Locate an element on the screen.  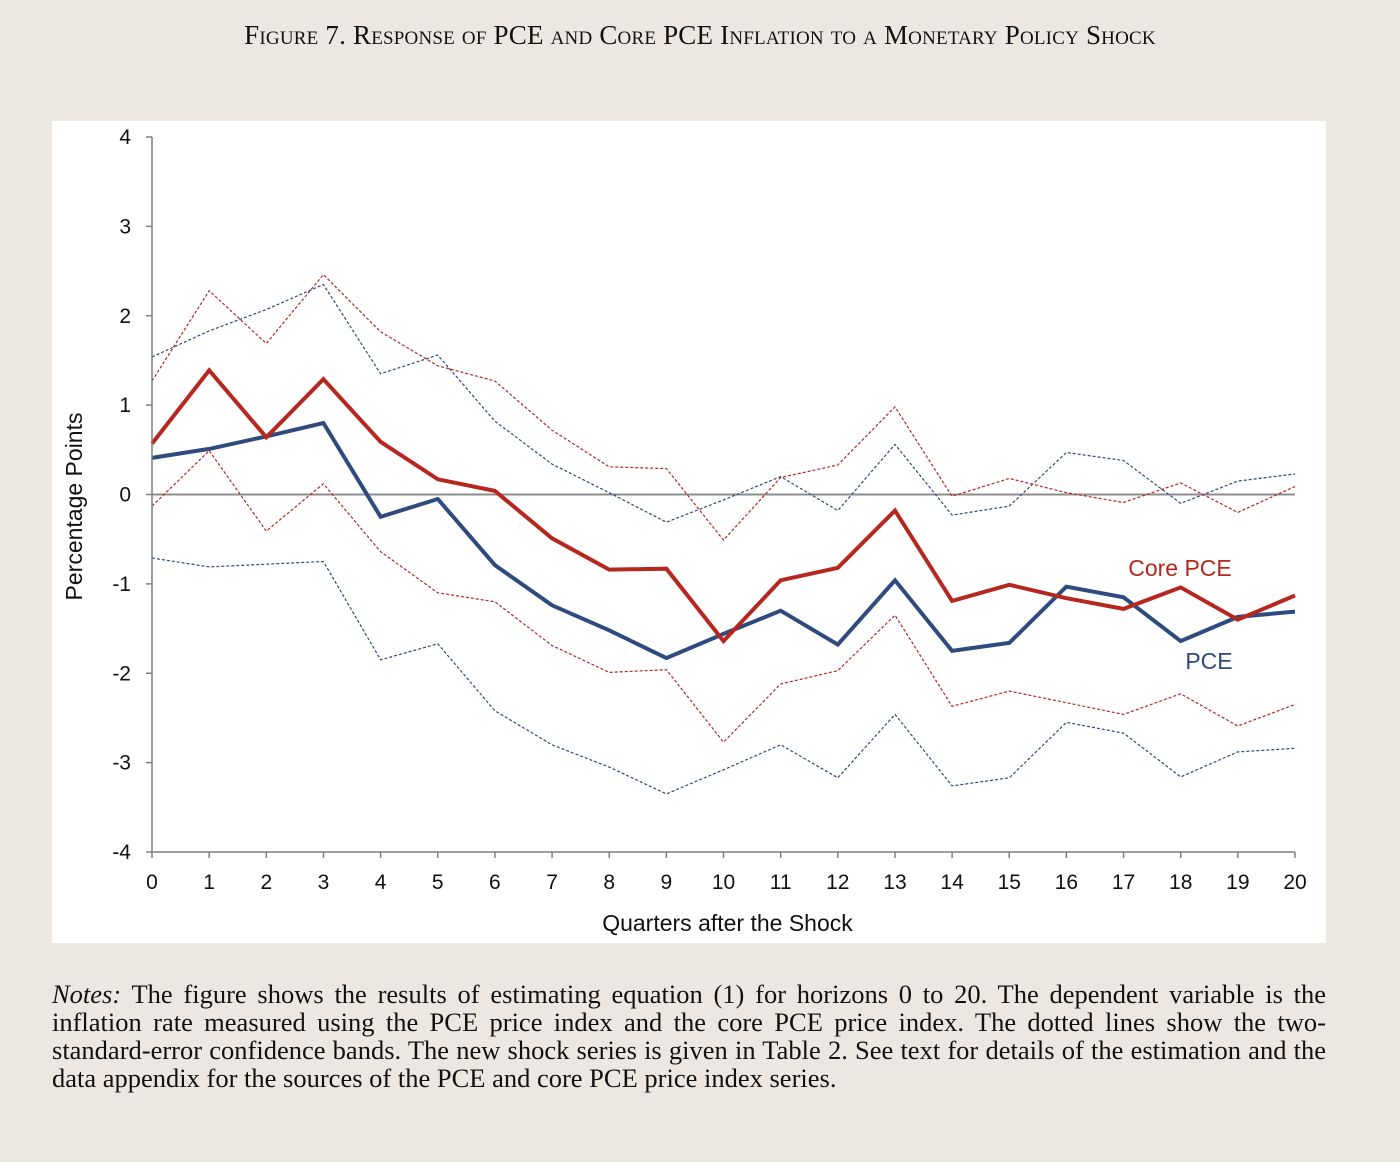
y-tick-label: -4 is located at coordinates (121, 852).